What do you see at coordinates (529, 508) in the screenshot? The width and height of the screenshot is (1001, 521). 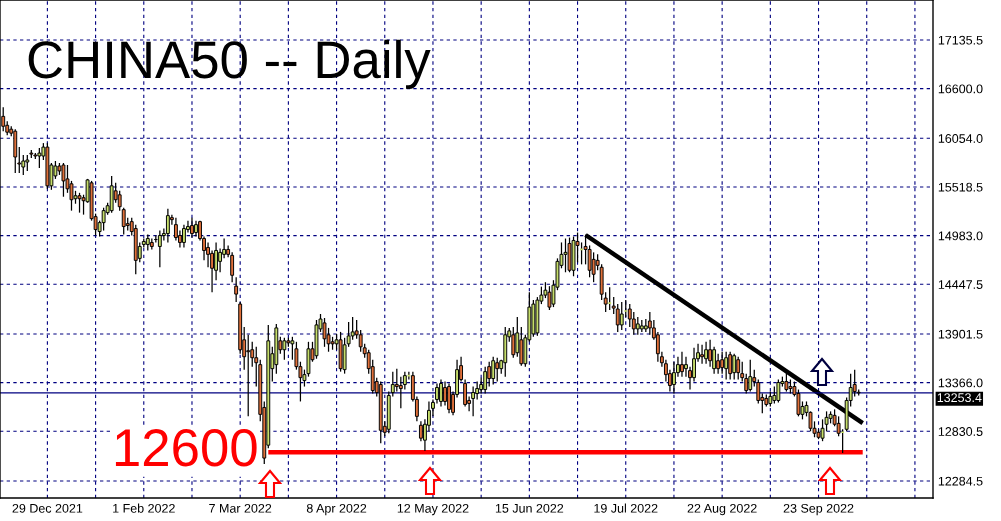 I see `x-tick-label: 15 Jun 2022` at bounding box center [529, 508].